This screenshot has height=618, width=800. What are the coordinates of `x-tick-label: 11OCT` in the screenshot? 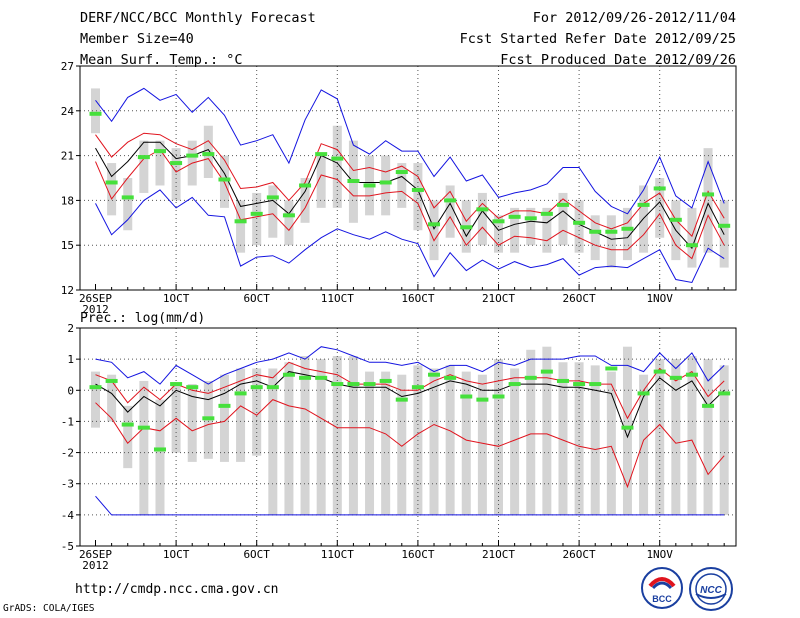 It's located at (337, 298).